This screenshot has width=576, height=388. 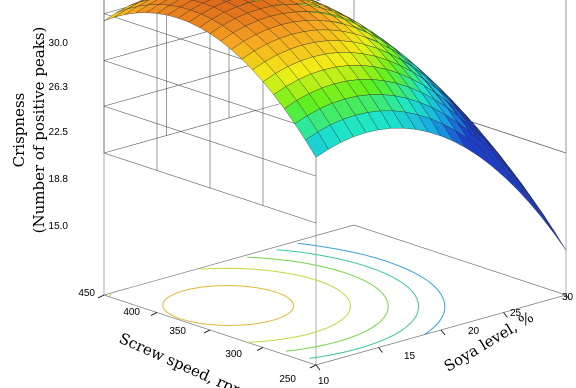 What do you see at coordinates (489, 342) in the screenshot?
I see `x-axis-title: Soya level, %` at bounding box center [489, 342].